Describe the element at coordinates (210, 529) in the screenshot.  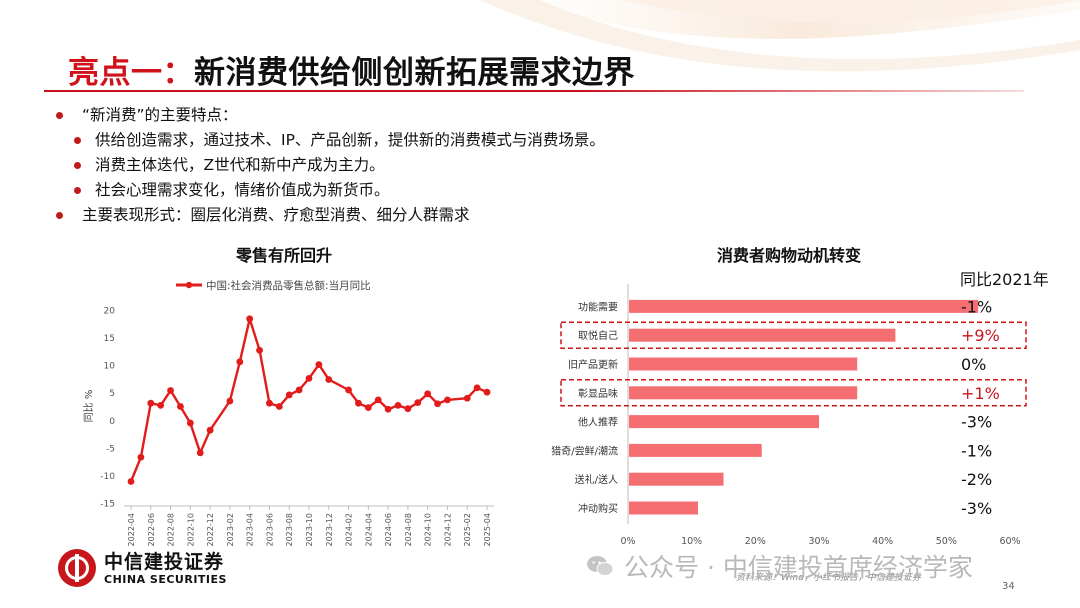
I see `x-tick-label: 2022-12` at that location.